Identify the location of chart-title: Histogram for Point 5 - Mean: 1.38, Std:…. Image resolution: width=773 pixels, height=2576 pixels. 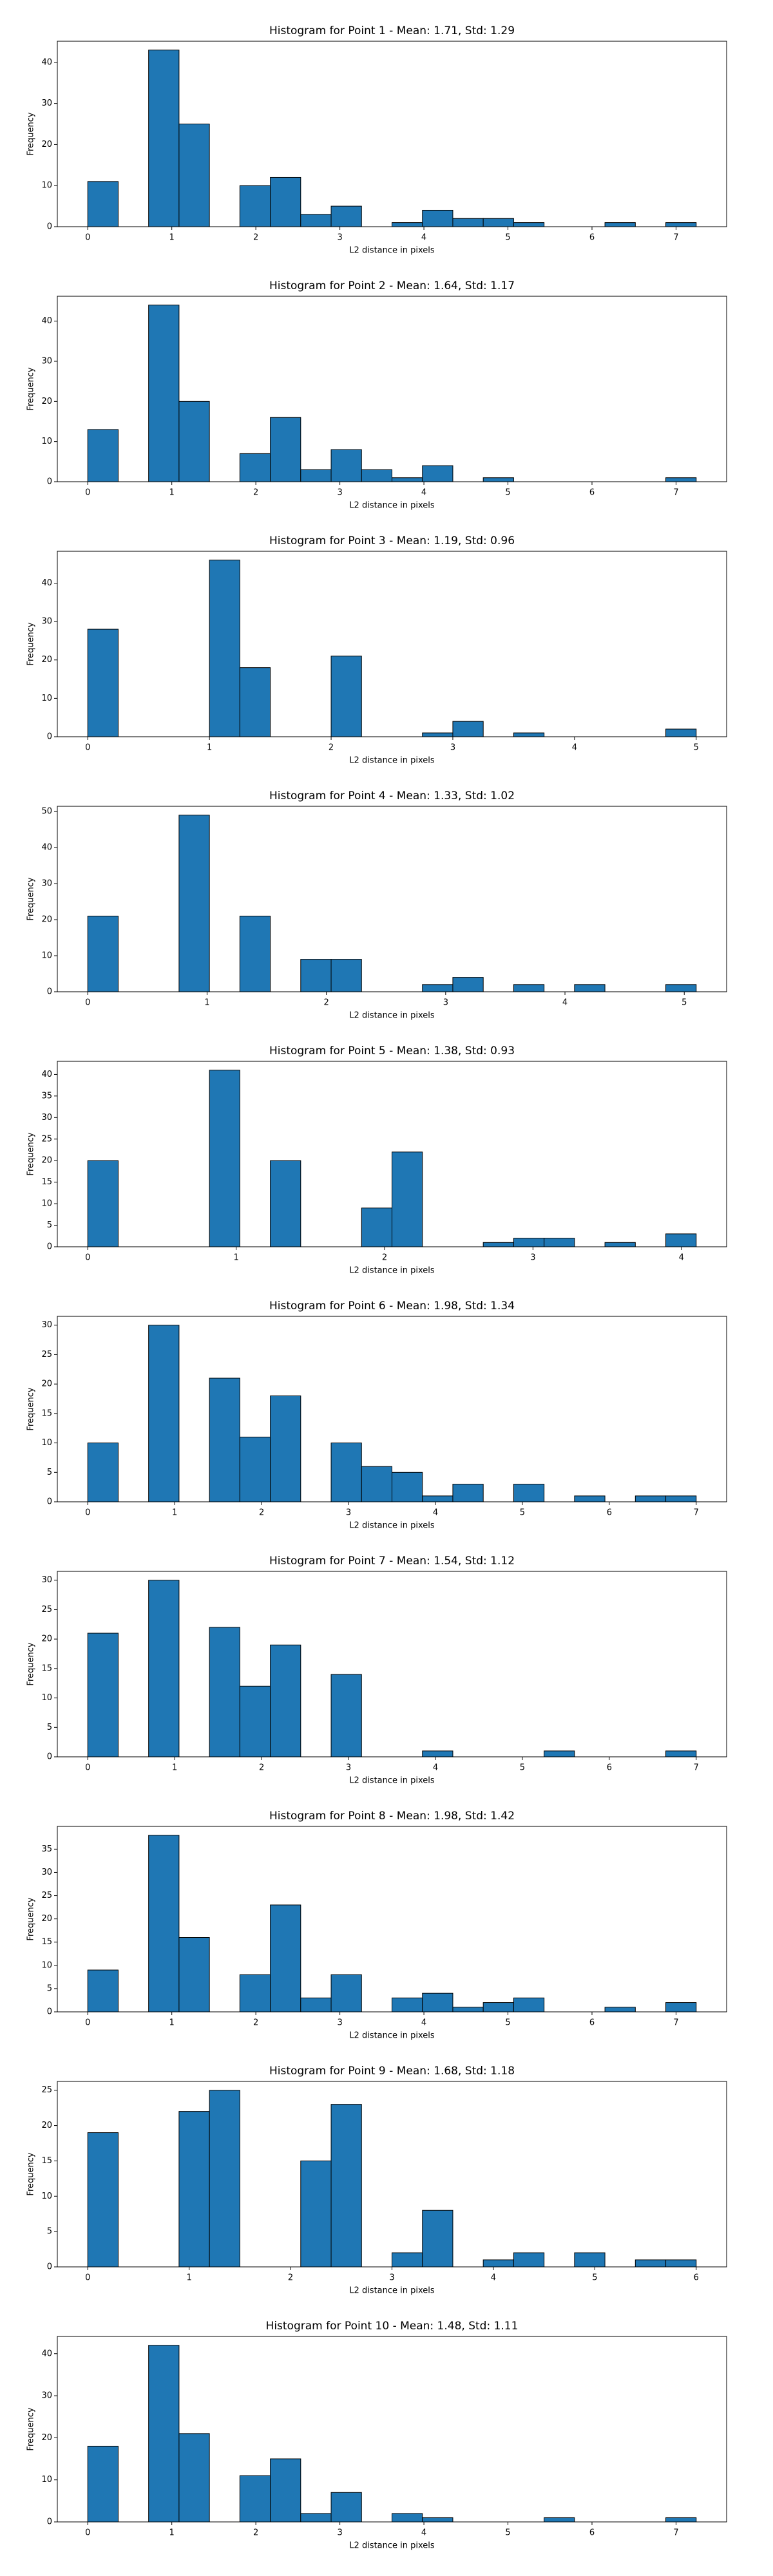
(392, 1051).